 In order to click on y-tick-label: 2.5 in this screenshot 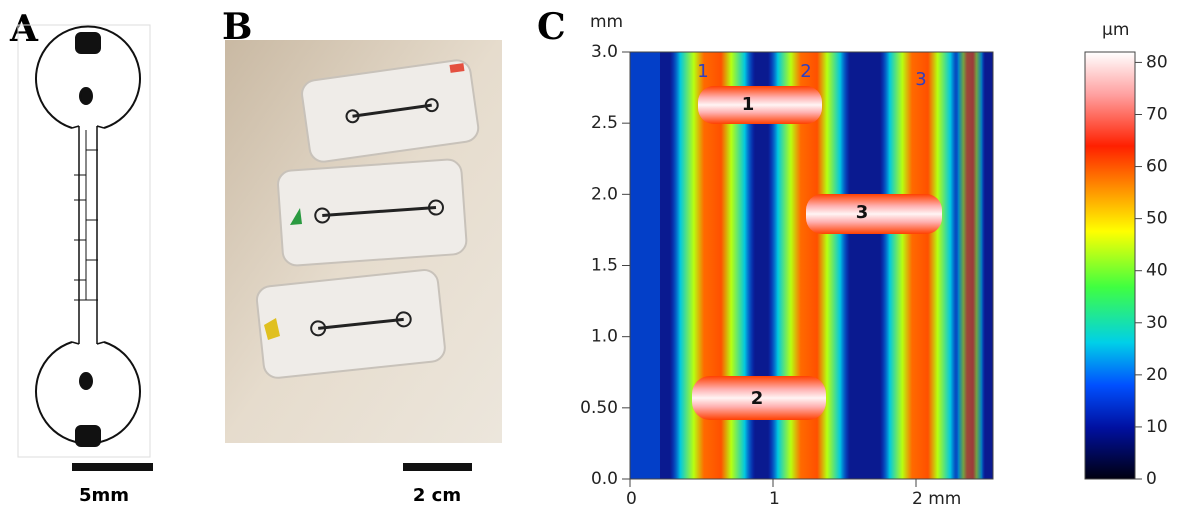, I will do `click(604, 123)`.